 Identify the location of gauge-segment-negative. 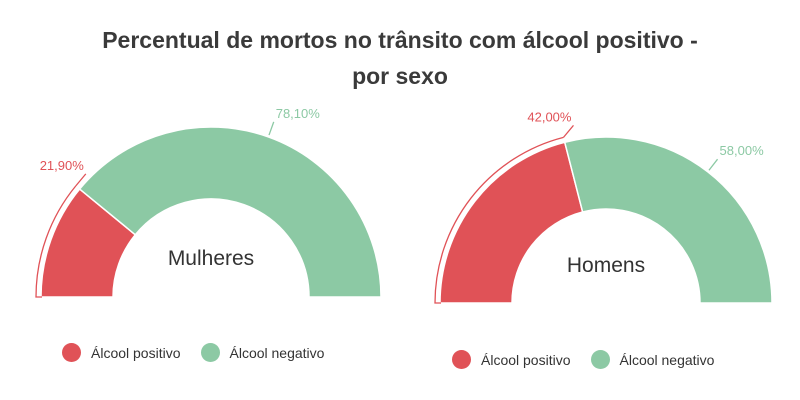
(668, 220).